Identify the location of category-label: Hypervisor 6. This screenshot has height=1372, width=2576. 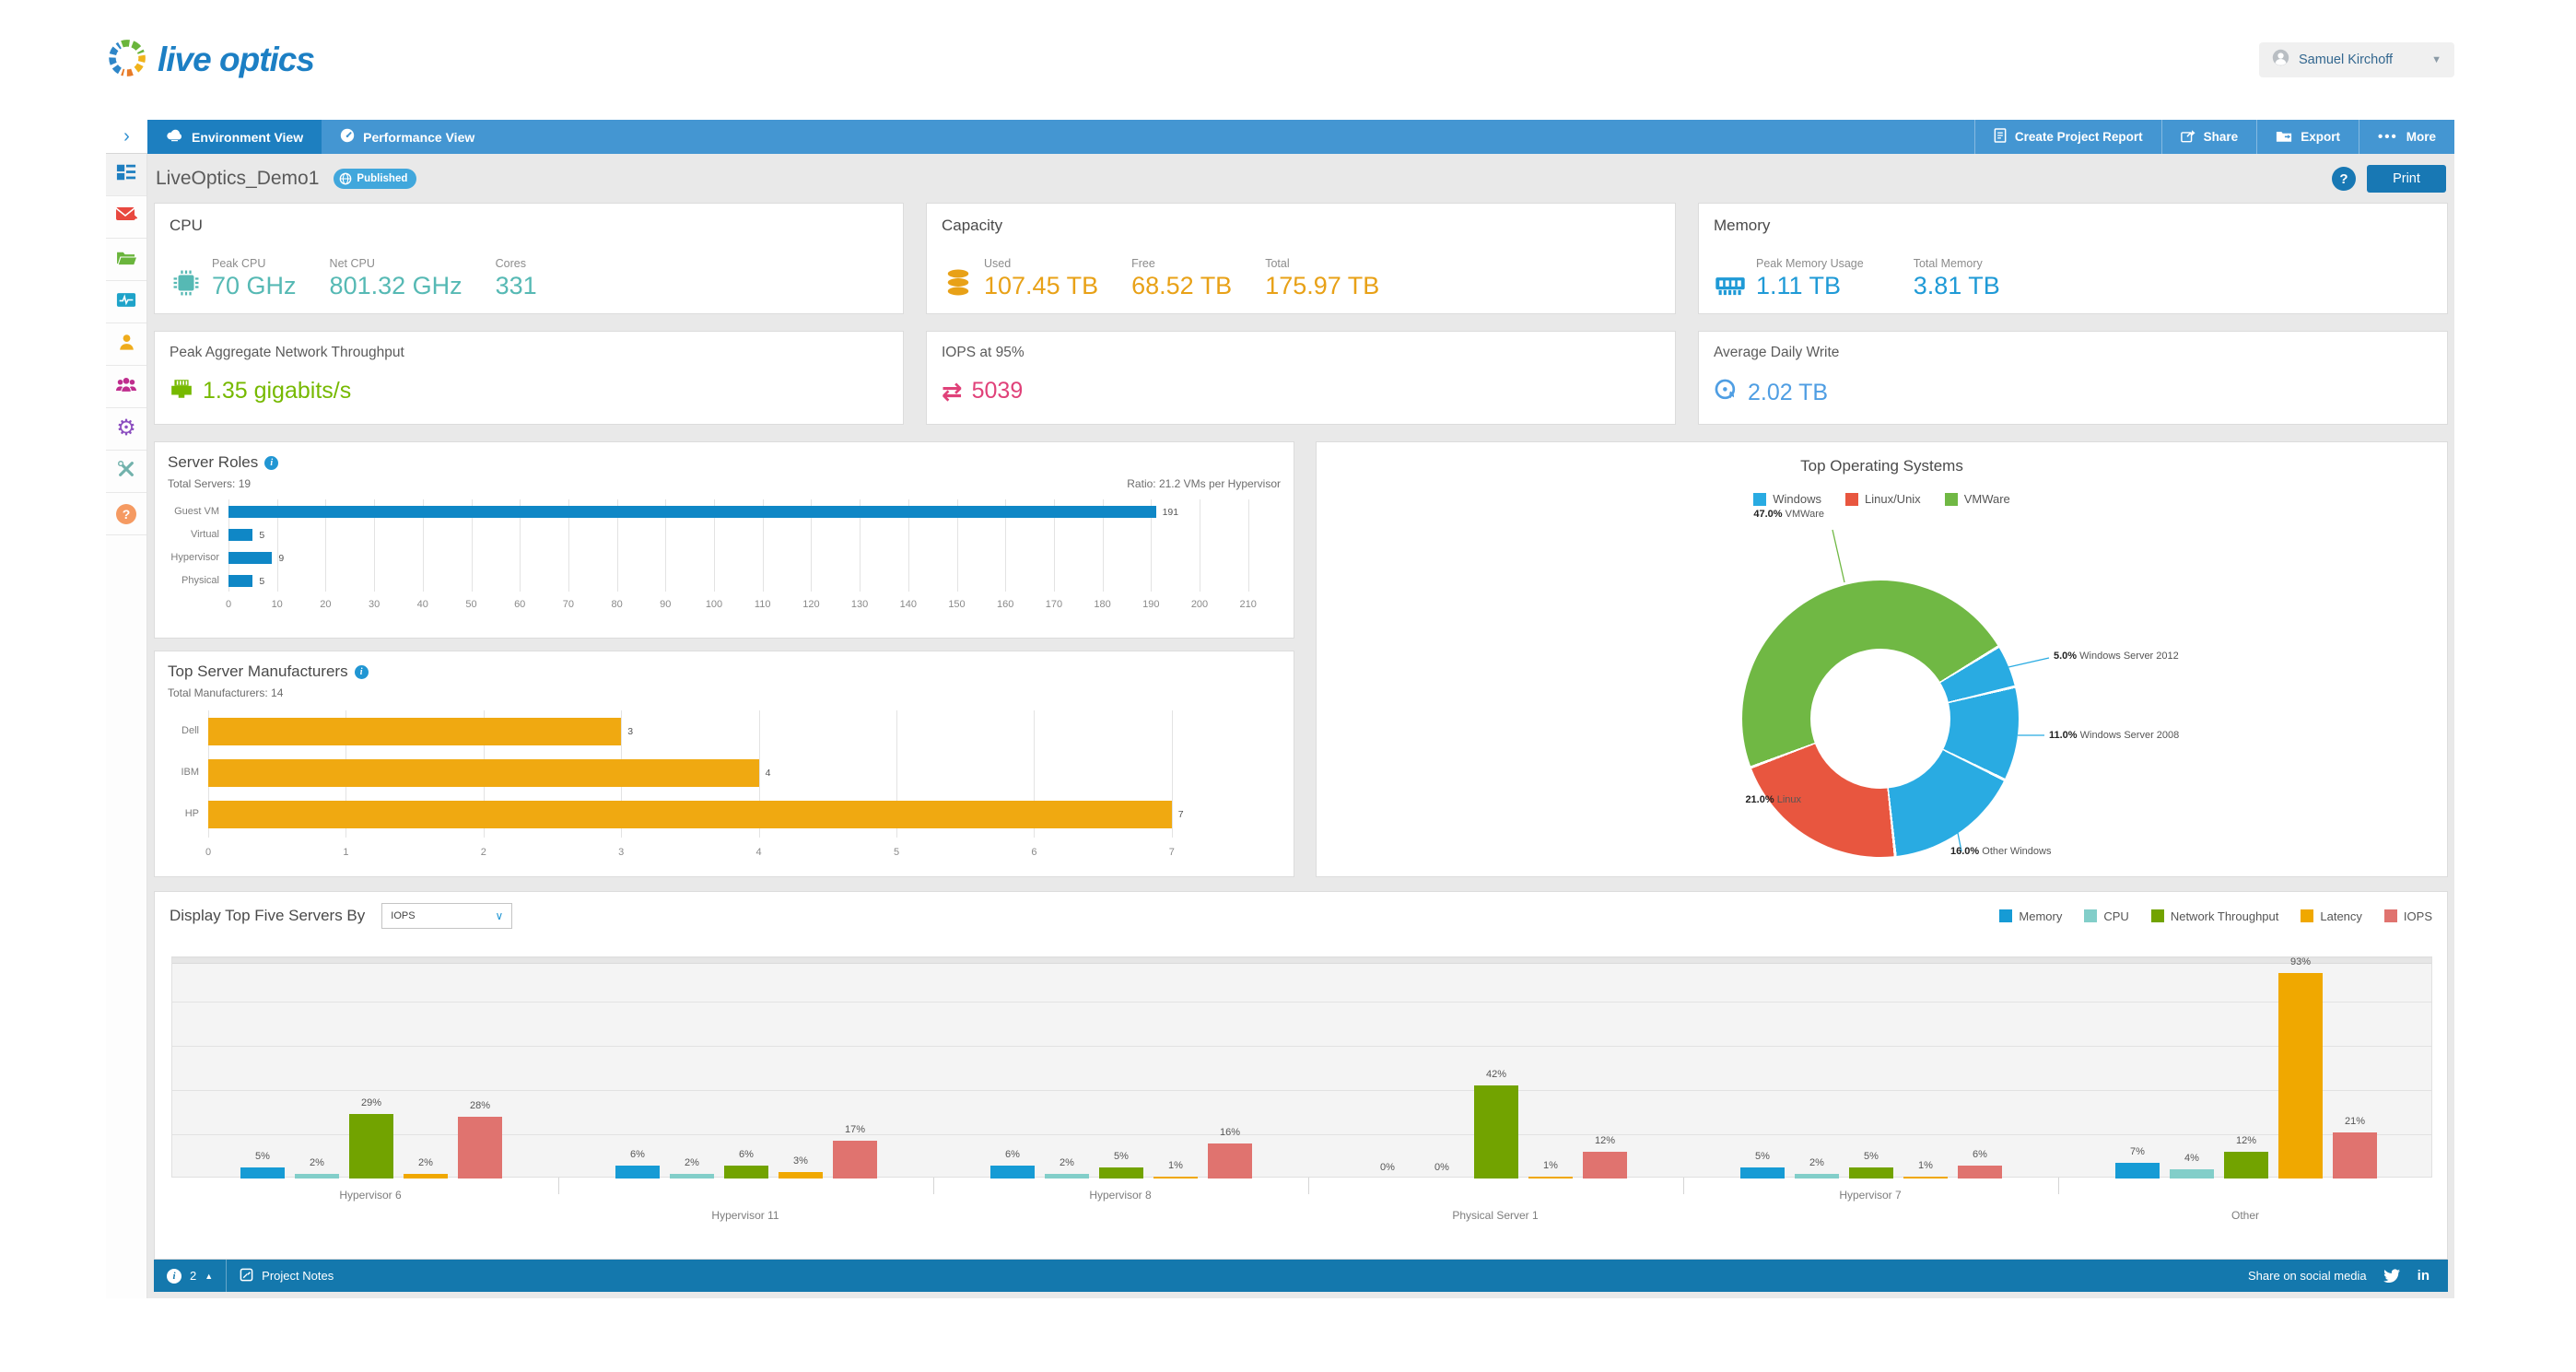
(370, 1195).